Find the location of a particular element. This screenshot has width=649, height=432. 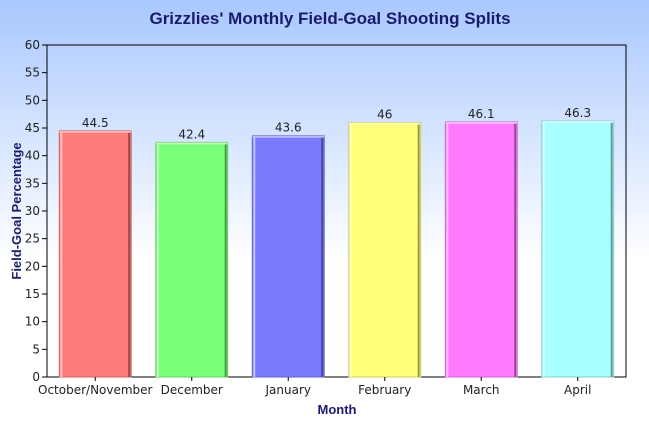

y-tick-label: 25 is located at coordinates (32, 239).